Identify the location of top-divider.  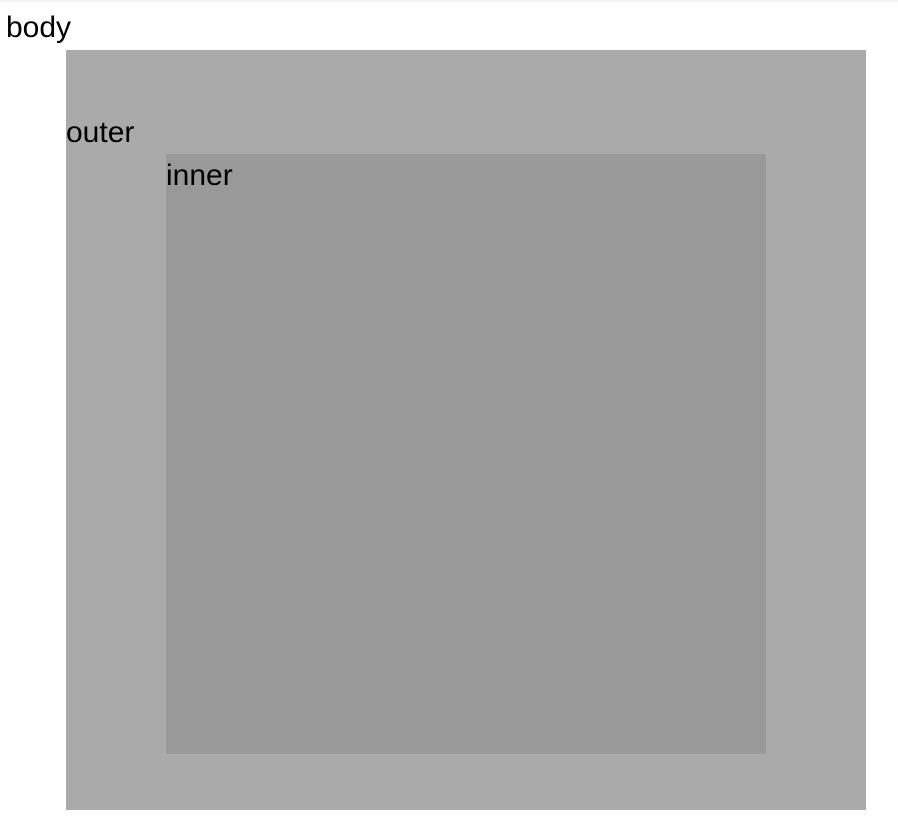
(449, 1).